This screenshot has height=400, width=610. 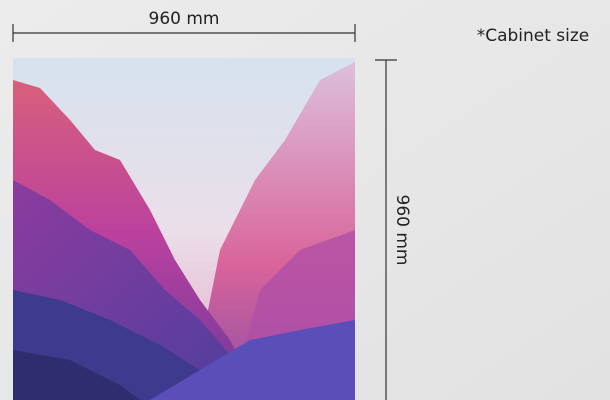 What do you see at coordinates (184, 19) in the screenshot?
I see `width-label: 960 mm` at bounding box center [184, 19].